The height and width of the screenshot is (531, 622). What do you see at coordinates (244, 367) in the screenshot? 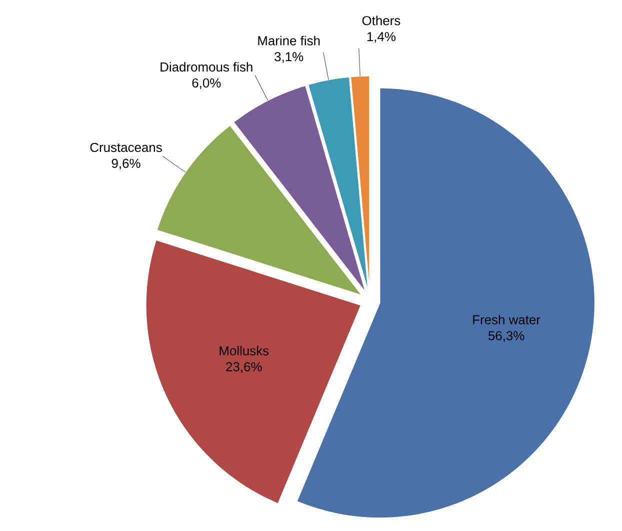
I see `data-label: 23,6%` at bounding box center [244, 367].